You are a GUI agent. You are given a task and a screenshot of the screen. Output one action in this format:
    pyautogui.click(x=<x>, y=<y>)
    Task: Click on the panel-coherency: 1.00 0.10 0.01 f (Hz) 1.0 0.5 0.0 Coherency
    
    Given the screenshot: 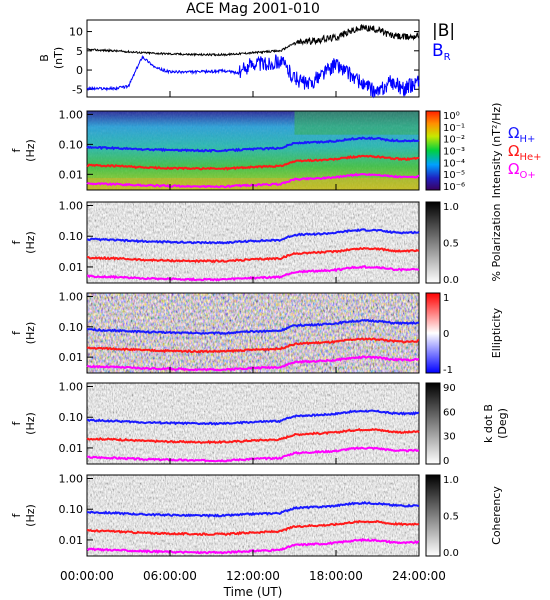 What is the action you would take?
    pyautogui.click(x=256, y=516)
    